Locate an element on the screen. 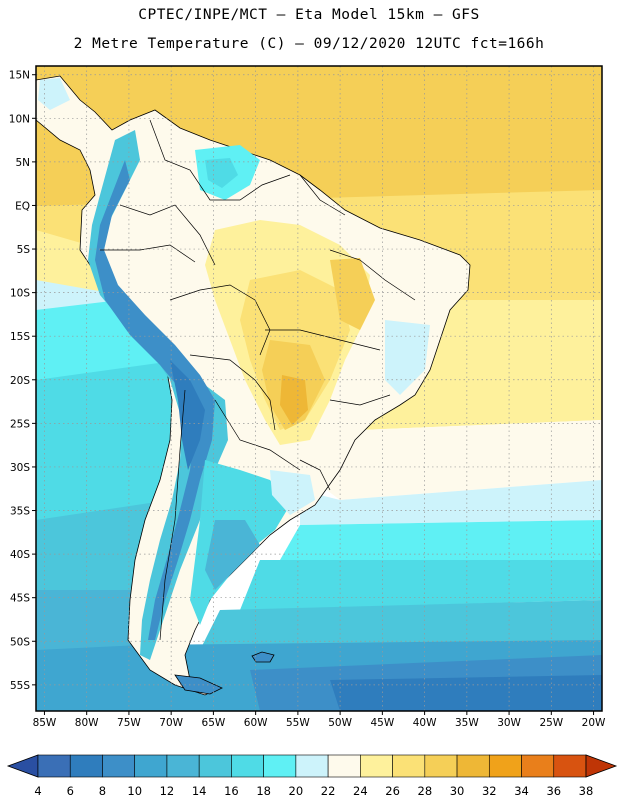 This screenshot has height=800, width=618. lat-tick-label: 15S is located at coordinates (20, 337).